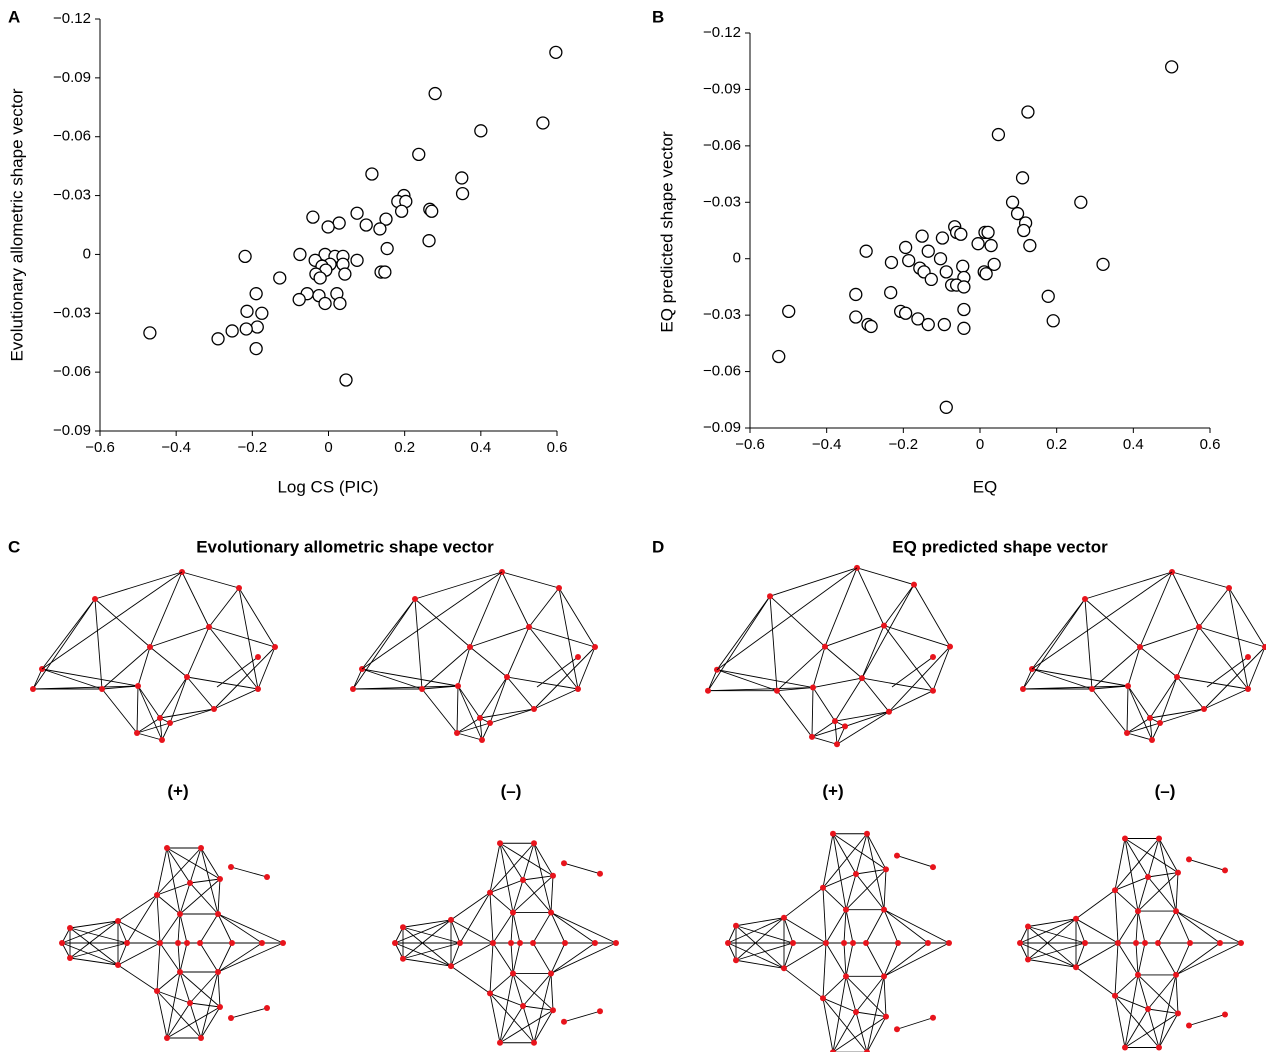  What do you see at coordinates (985, 486) in the screenshot?
I see `x-axis-title: EQ` at bounding box center [985, 486].